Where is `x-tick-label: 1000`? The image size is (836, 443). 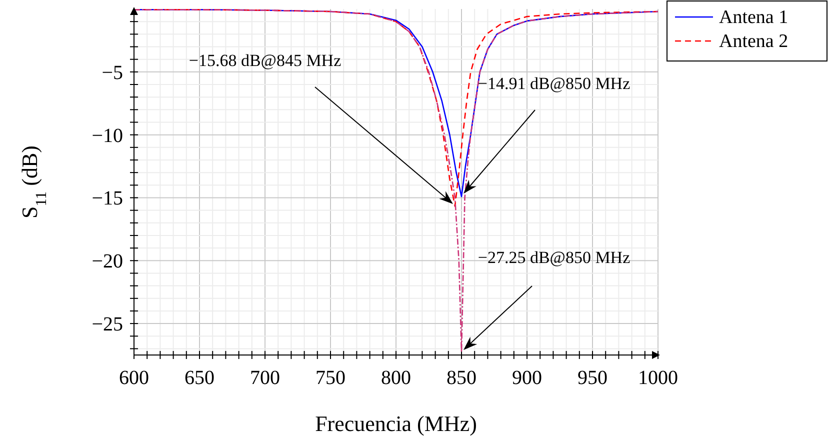
x-tick-label: 1000 is located at coordinates (658, 378).